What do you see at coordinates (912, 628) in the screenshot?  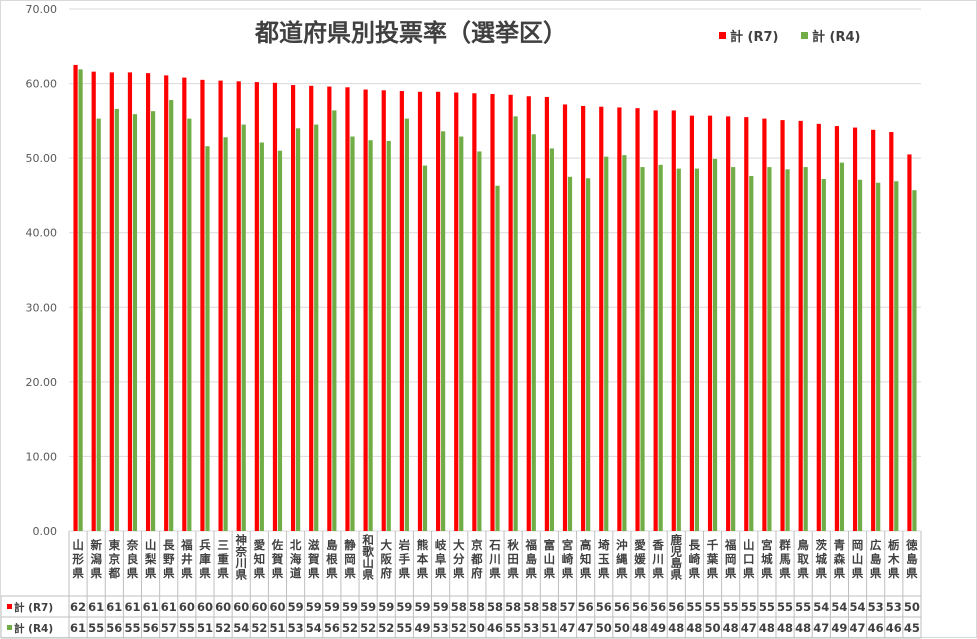 I see `table-value: 45` at bounding box center [912, 628].